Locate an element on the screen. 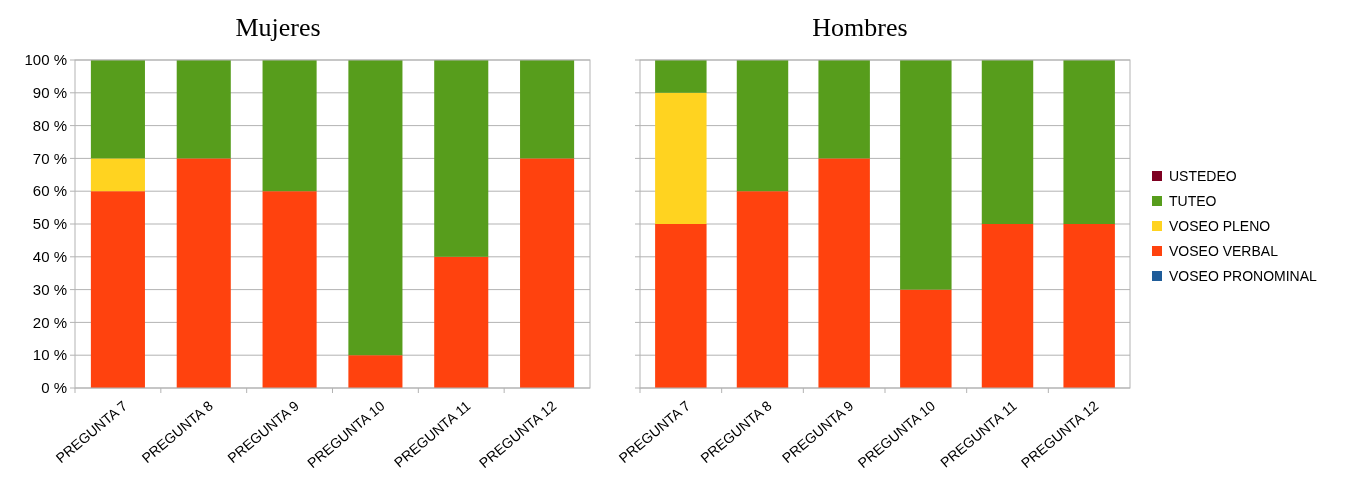 Image resolution: width=1357 pixels, height=501 pixels. y-tick-label: 60 % is located at coordinates (49, 191).